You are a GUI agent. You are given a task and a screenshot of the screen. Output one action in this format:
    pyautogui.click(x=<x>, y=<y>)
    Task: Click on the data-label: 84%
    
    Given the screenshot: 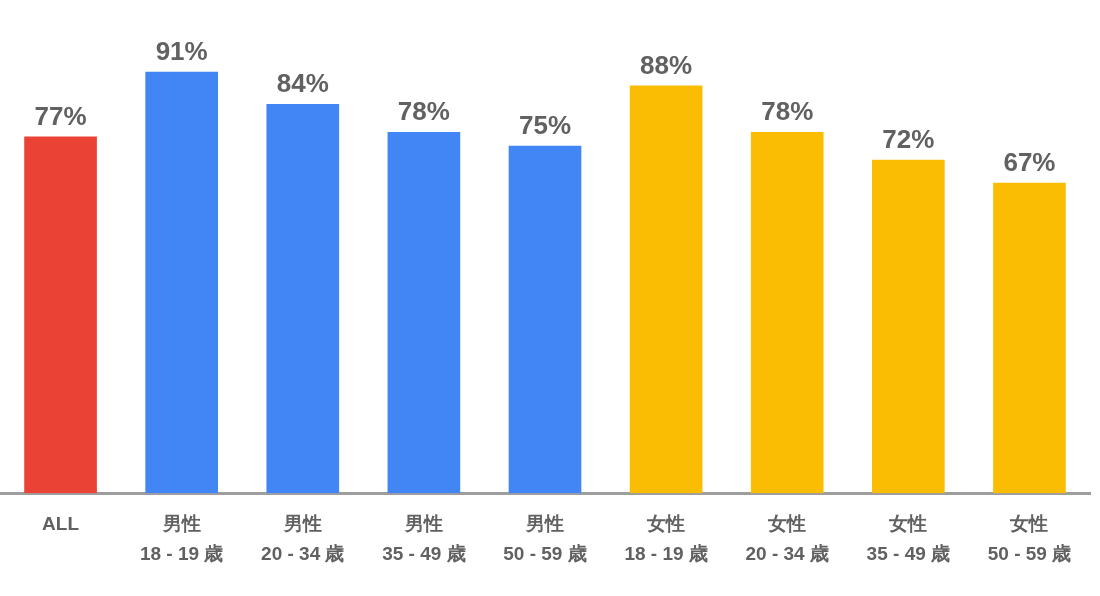 What is the action you would take?
    pyautogui.click(x=302, y=83)
    